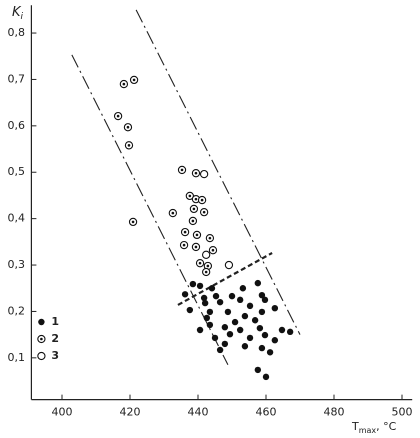  I want to click on x-tick-label: 500, so click(402, 412).